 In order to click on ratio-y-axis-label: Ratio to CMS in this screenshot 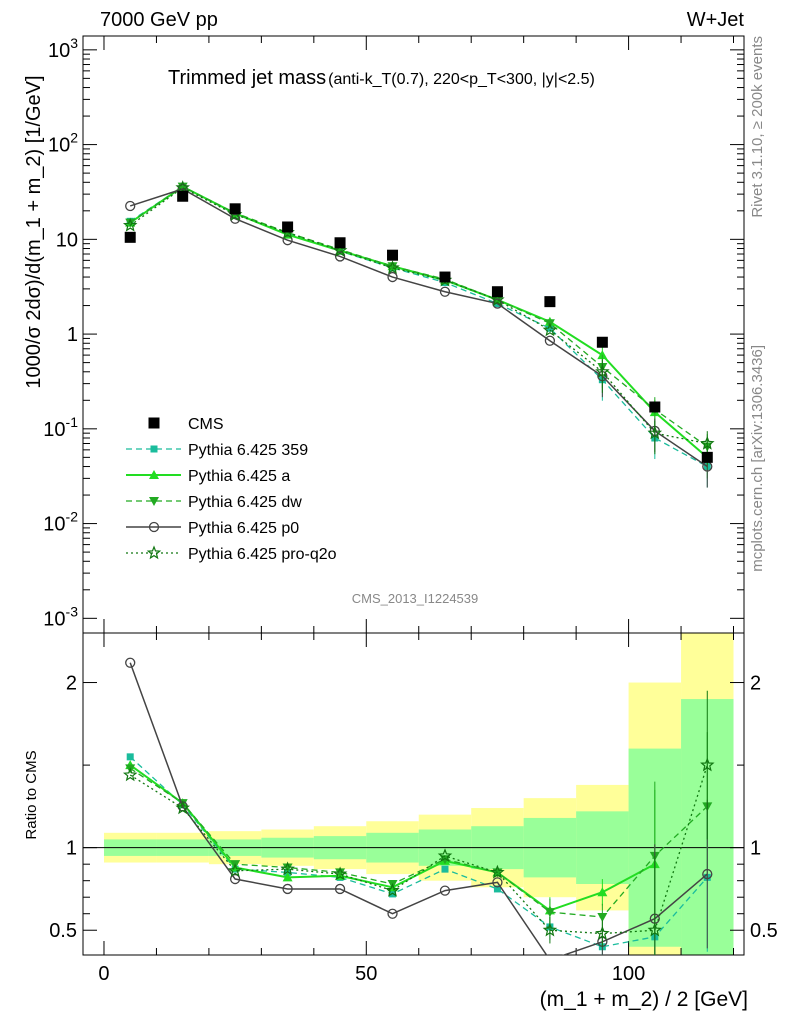, I will do `click(31, 794)`.